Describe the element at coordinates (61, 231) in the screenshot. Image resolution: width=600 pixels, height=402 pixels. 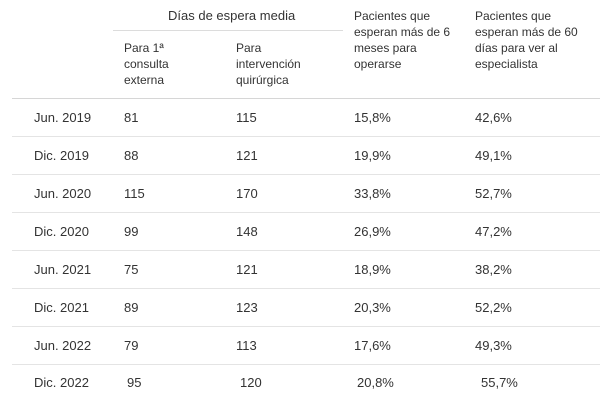
I see `cell-period: Dic. 2020` at that location.